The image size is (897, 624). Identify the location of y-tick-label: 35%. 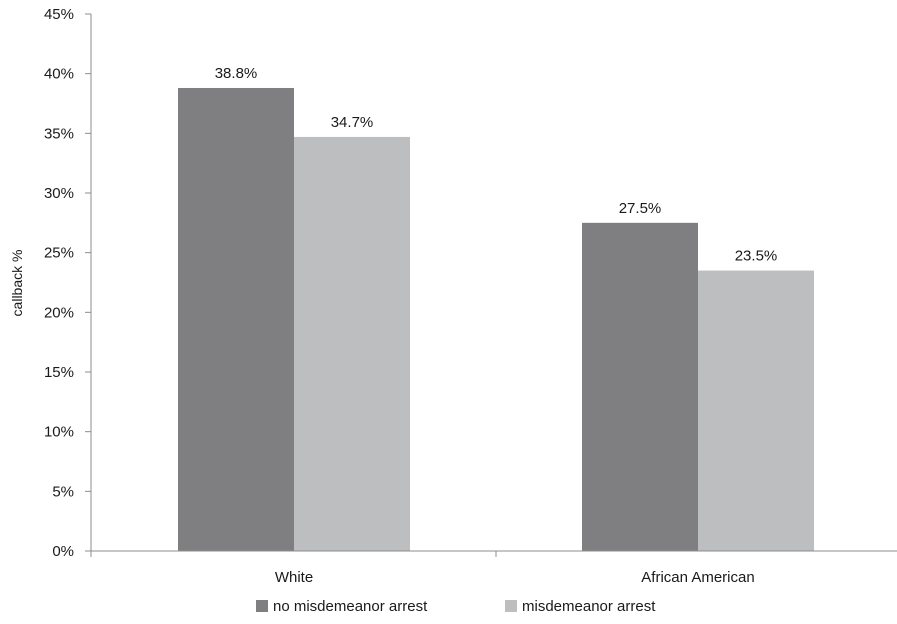
(59, 133).